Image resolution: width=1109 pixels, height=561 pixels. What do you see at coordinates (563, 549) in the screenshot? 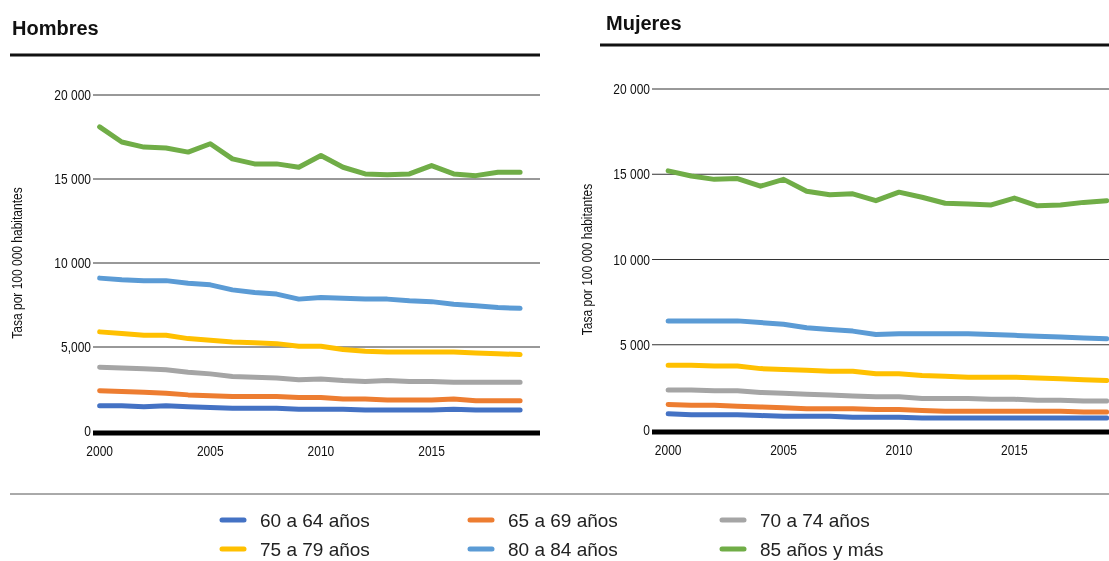
I see `legend-label: 80 a 84 años` at bounding box center [563, 549].